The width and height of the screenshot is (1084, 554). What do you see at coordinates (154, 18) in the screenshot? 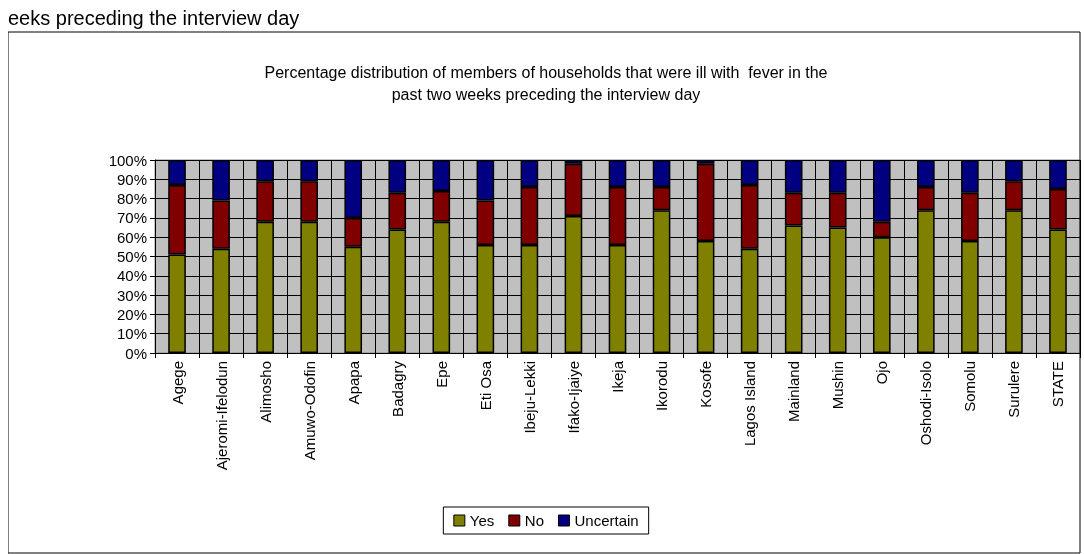
I see `text: eeks preceding the interview day` at bounding box center [154, 18].